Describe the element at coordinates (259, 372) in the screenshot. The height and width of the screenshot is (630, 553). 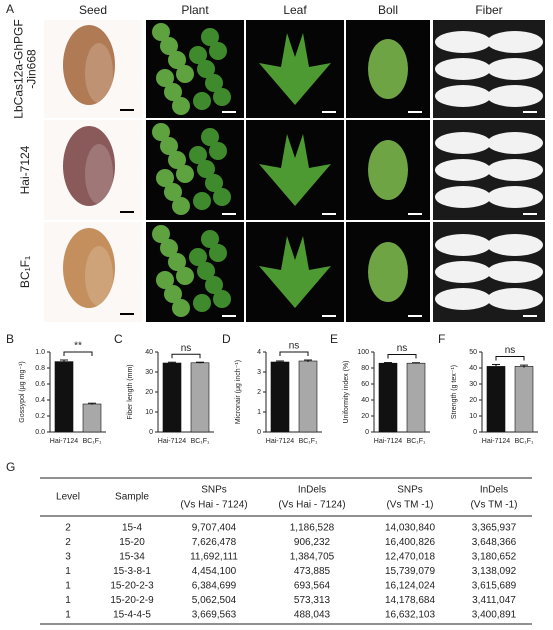
I see `y-tick-label: 3` at that location.